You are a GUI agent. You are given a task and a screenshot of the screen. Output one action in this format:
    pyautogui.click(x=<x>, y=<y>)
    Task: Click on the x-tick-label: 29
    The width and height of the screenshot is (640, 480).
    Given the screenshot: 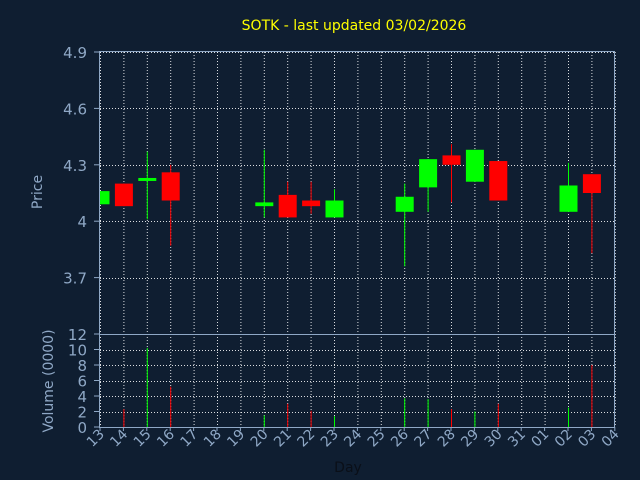 What is the action you would take?
    pyautogui.click(x=470, y=439)
    